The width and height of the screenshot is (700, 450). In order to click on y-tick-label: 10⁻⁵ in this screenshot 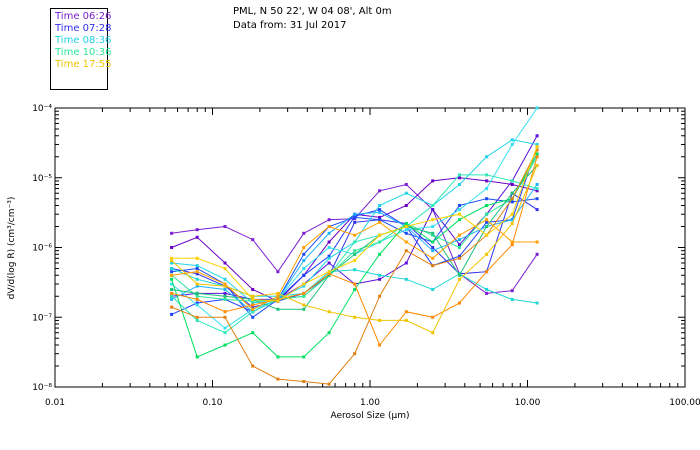, I will do `click(42, 179)`.